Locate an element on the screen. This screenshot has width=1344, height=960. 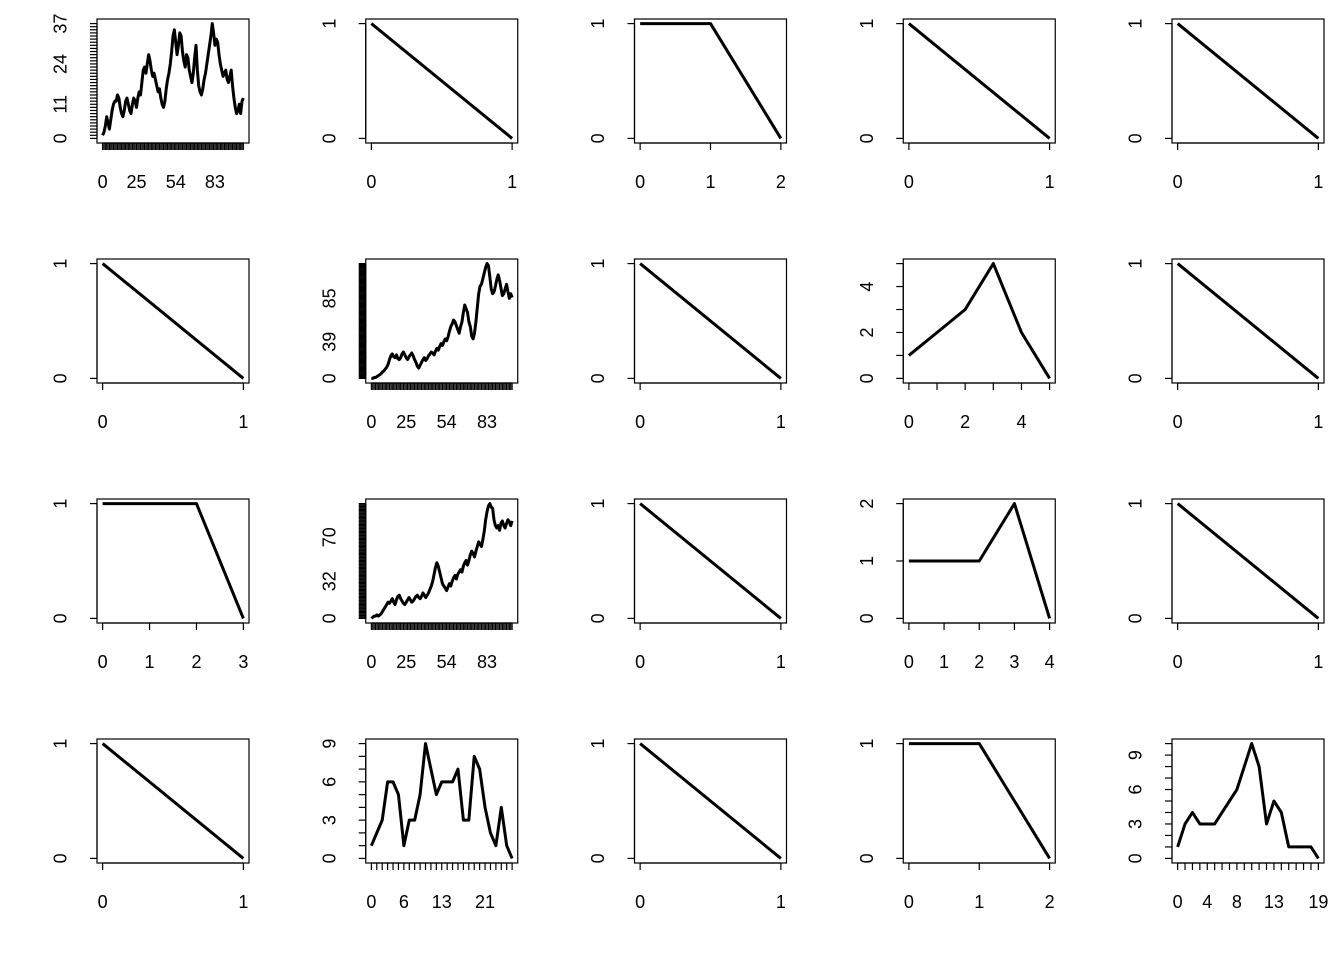
panel: 0 6 13 21 0 3 6 9 is located at coordinates (419, 825).